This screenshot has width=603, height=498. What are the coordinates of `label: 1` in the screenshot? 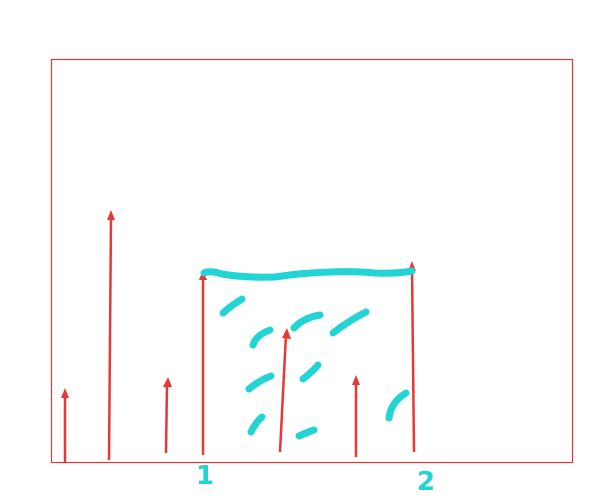 It's located at (205, 476).